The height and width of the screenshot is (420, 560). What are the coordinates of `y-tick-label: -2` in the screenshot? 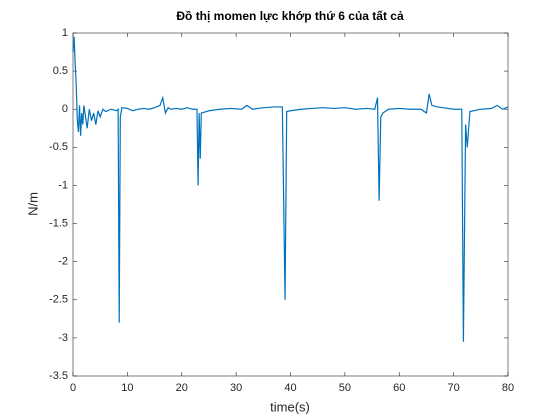 It's located at (63, 262).